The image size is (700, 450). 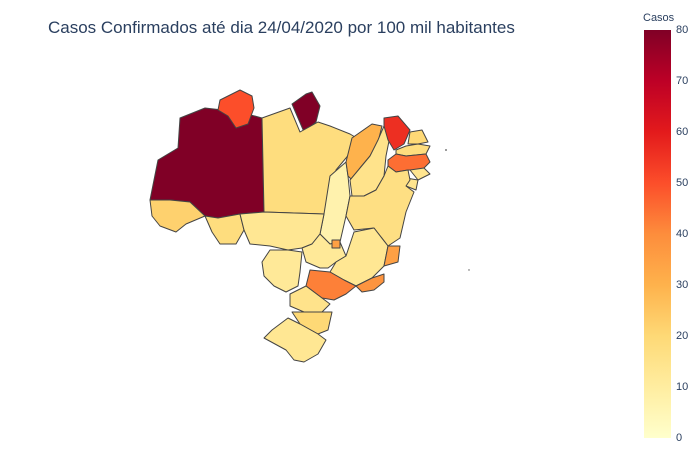 What do you see at coordinates (370, 283) in the screenshot?
I see `state-RJ` at bounding box center [370, 283].